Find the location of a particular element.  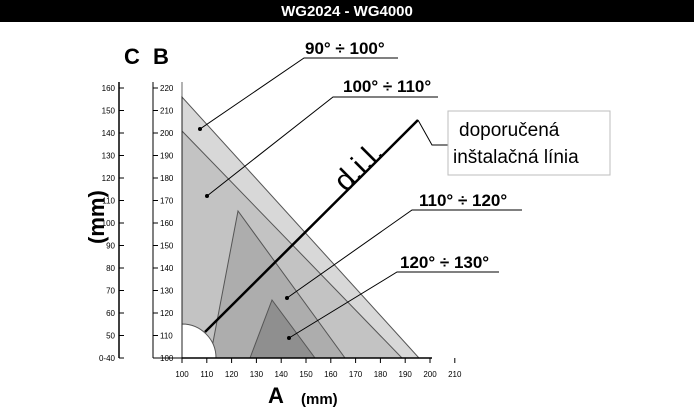

c-tick-label: 130 is located at coordinates (109, 156).